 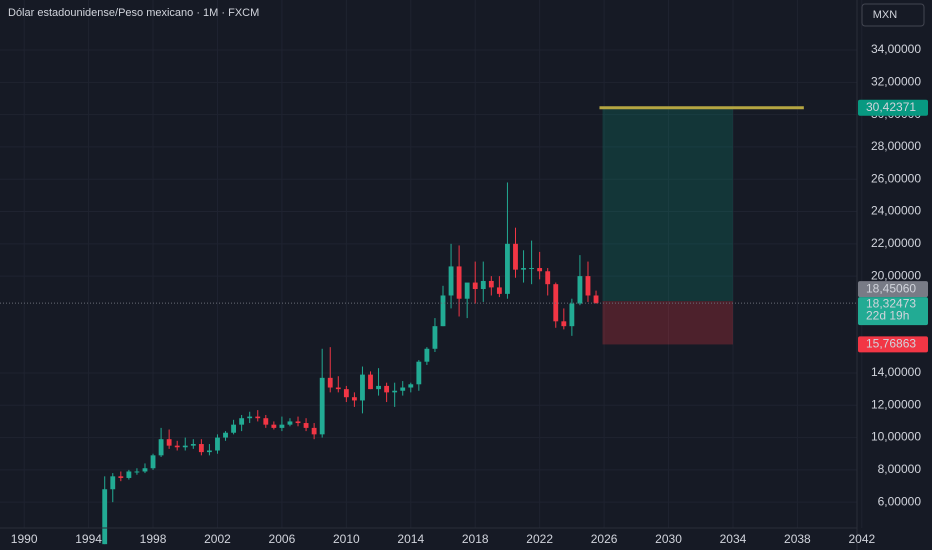 I want to click on x-tick-label: 2002, so click(x=217, y=539).